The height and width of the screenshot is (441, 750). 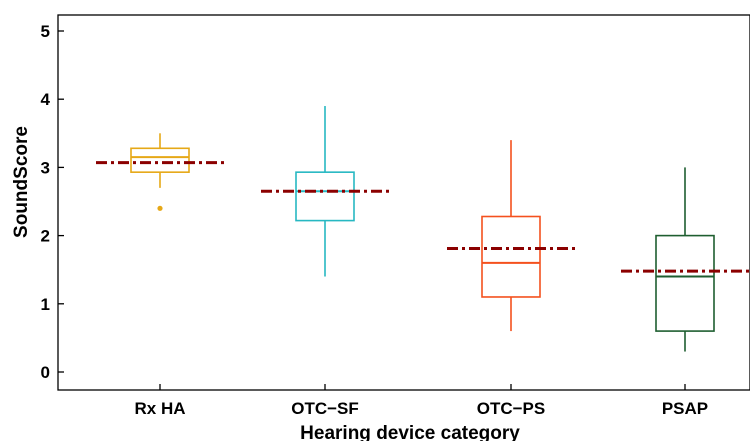 What do you see at coordinates (45, 167) in the screenshot?
I see `y-tick-label: 3` at bounding box center [45, 167].